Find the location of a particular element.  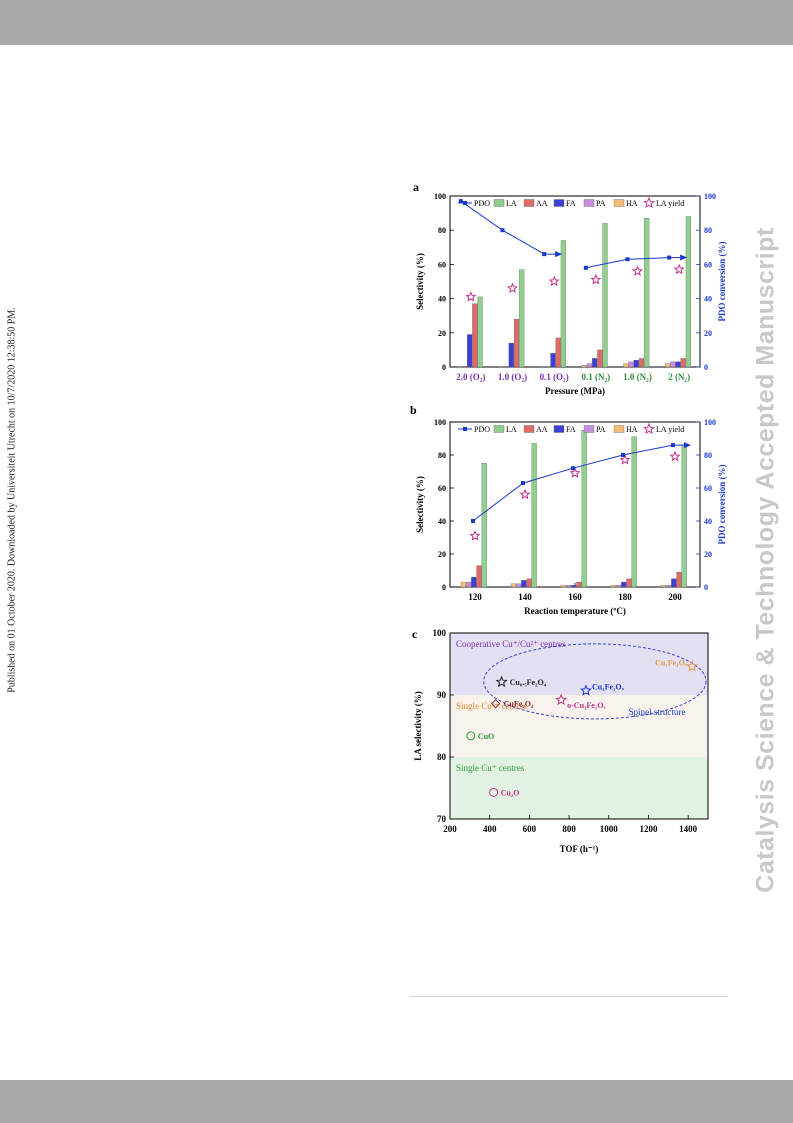

panel-label-c: c is located at coordinates (415, 634).